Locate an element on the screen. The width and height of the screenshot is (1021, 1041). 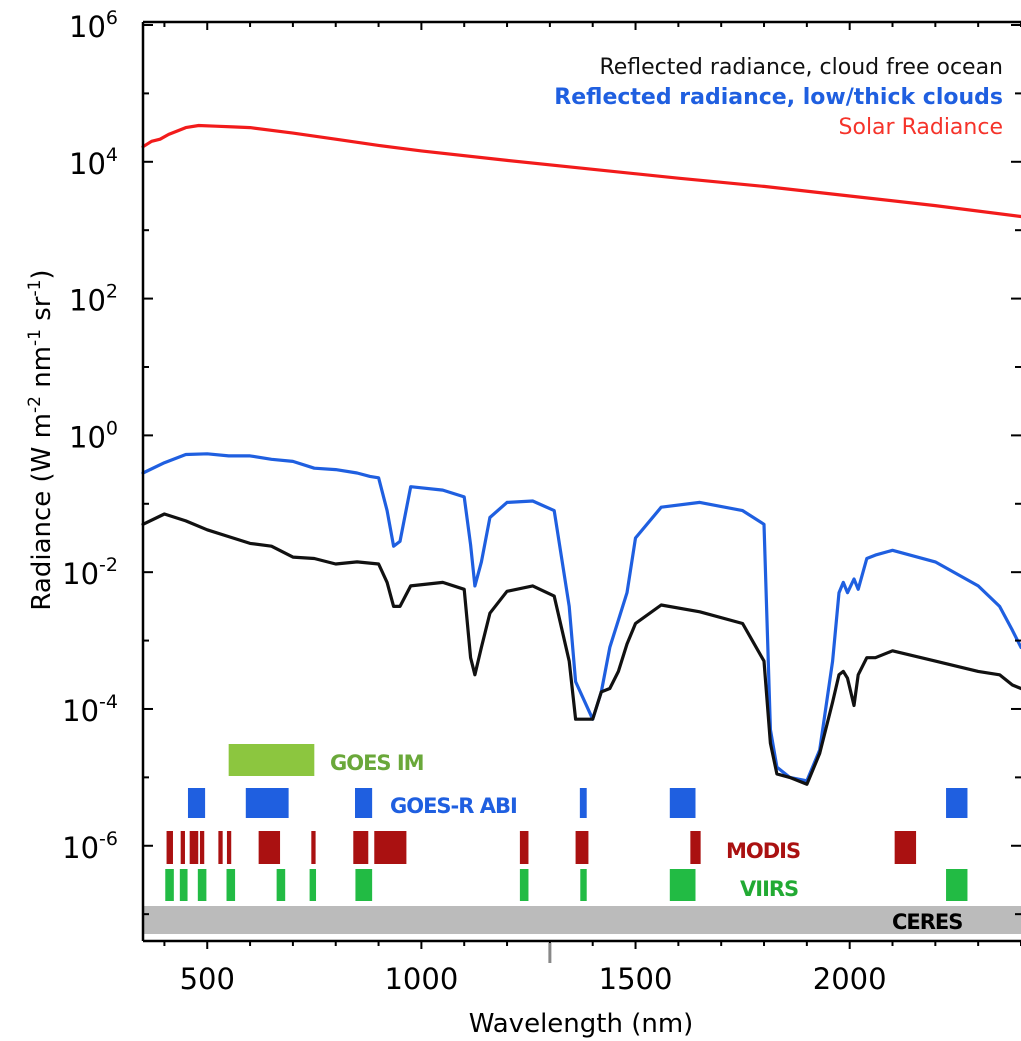
y-tick-label-0: 10⁰ is located at coordinates (93, 435).